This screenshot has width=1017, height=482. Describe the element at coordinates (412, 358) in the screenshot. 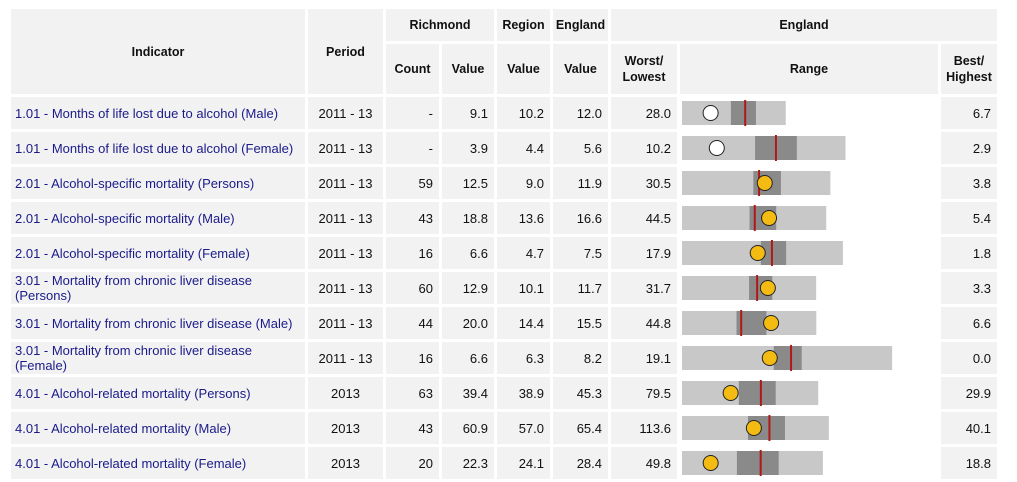

I see `count-cell: 16` at that location.